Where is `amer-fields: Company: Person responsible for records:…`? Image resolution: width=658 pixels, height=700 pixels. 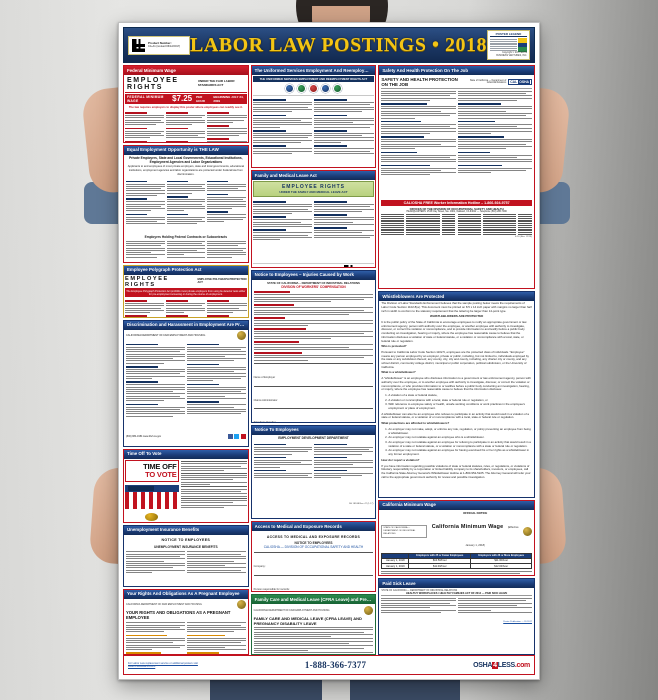
amer-fields: Company: Person responsible for records:… is located at coordinates (313, 571).